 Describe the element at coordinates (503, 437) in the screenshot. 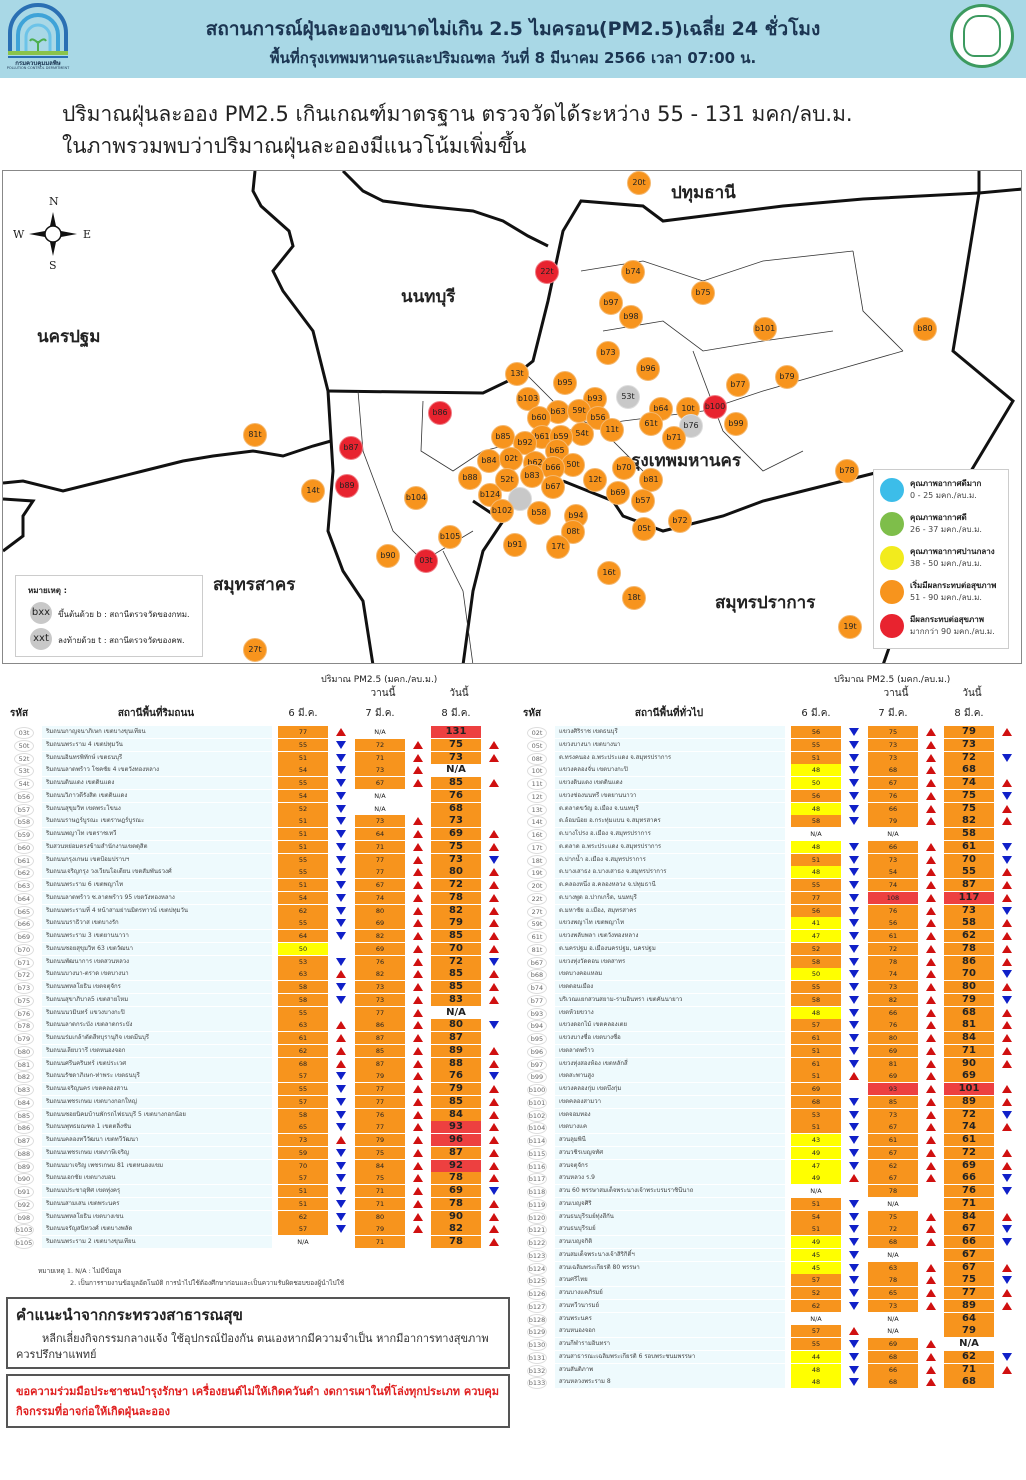

I see `station-marker: b85` at that location.